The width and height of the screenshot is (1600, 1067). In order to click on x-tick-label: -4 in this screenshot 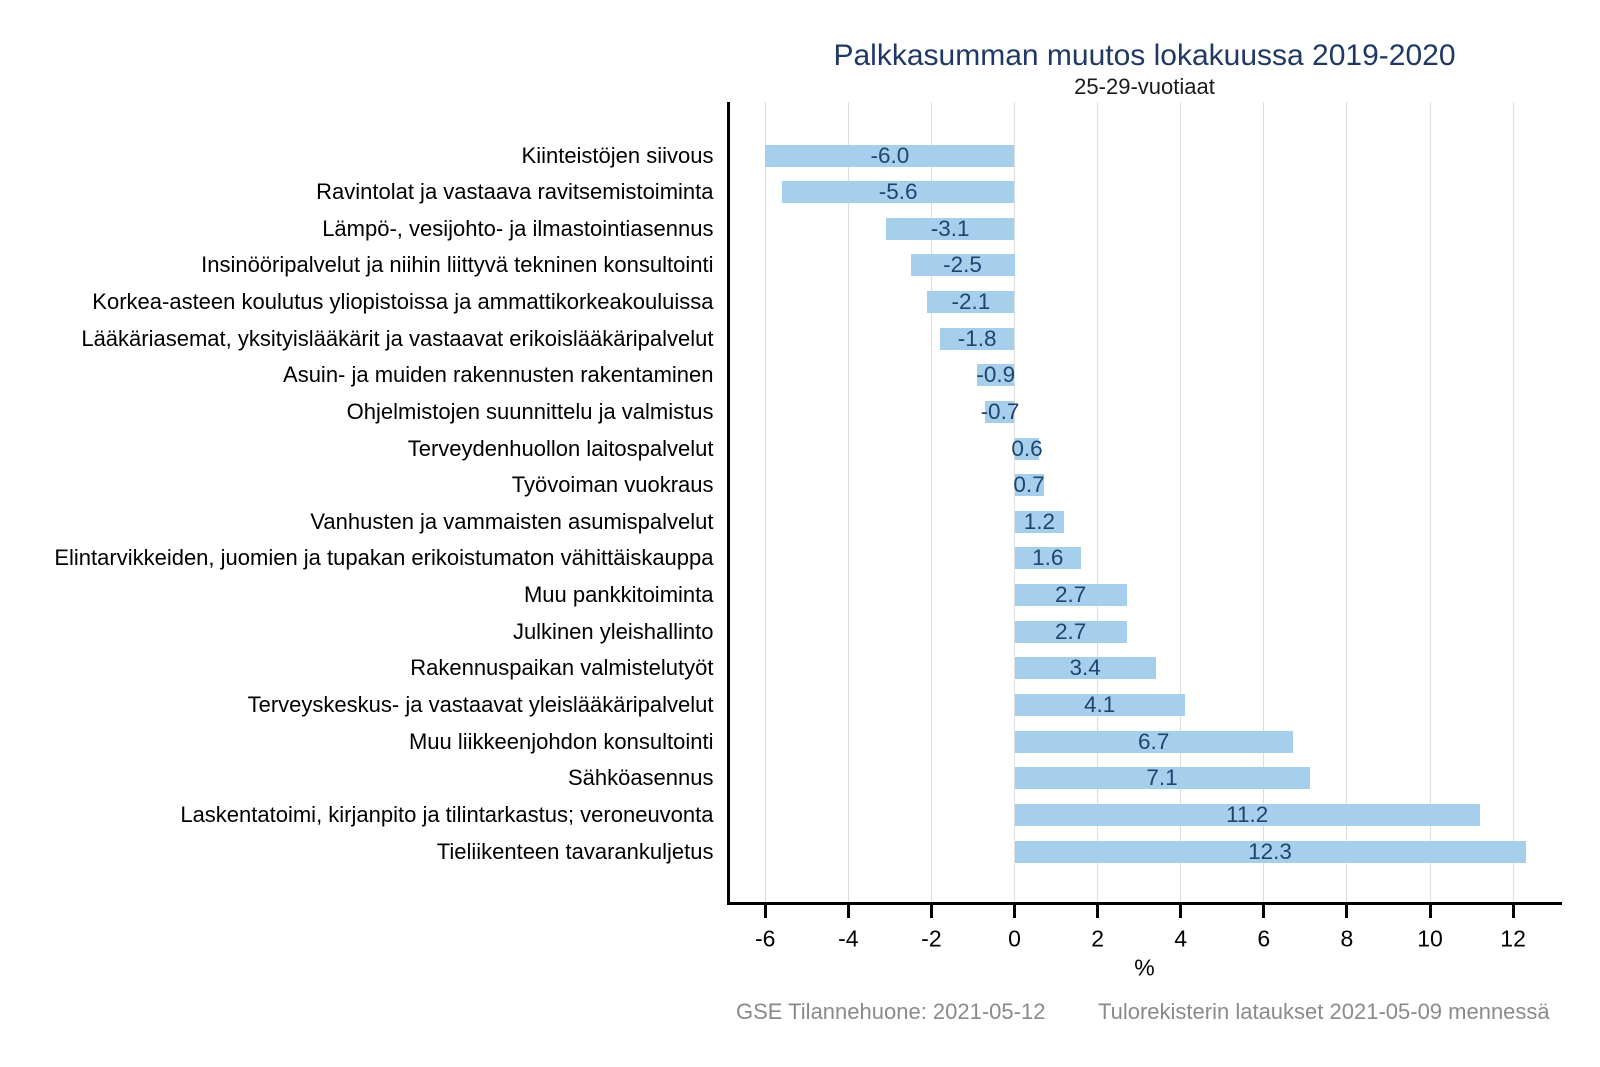, I will do `click(848, 938)`.